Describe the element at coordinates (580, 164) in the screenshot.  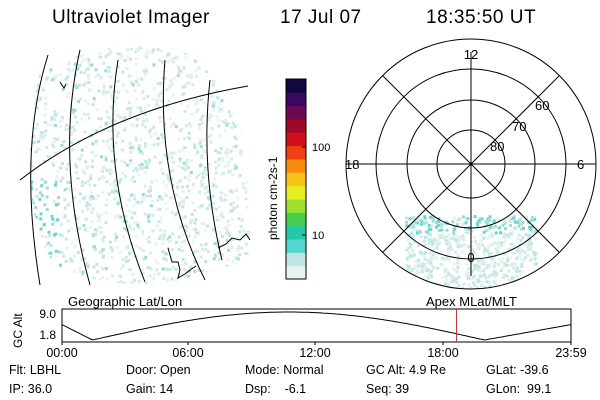
I see `mlt-label-6: 6` at that location.